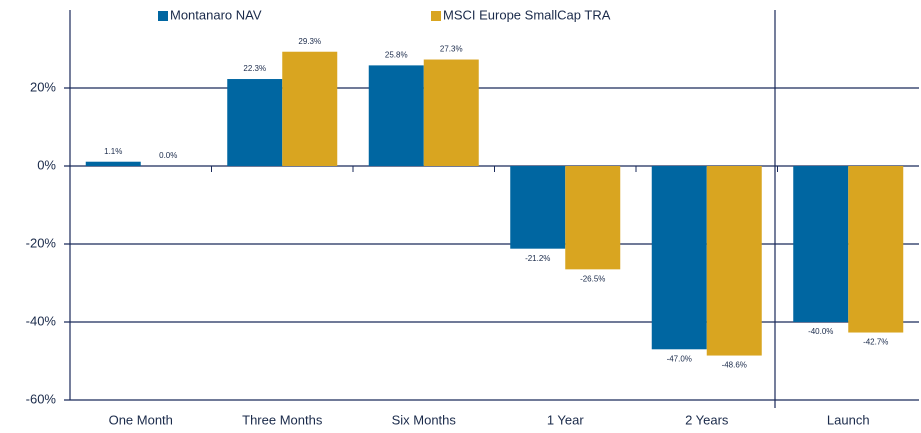 The image size is (921, 433). I want to click on x-tick-label: Six Months, so click(424, 419).